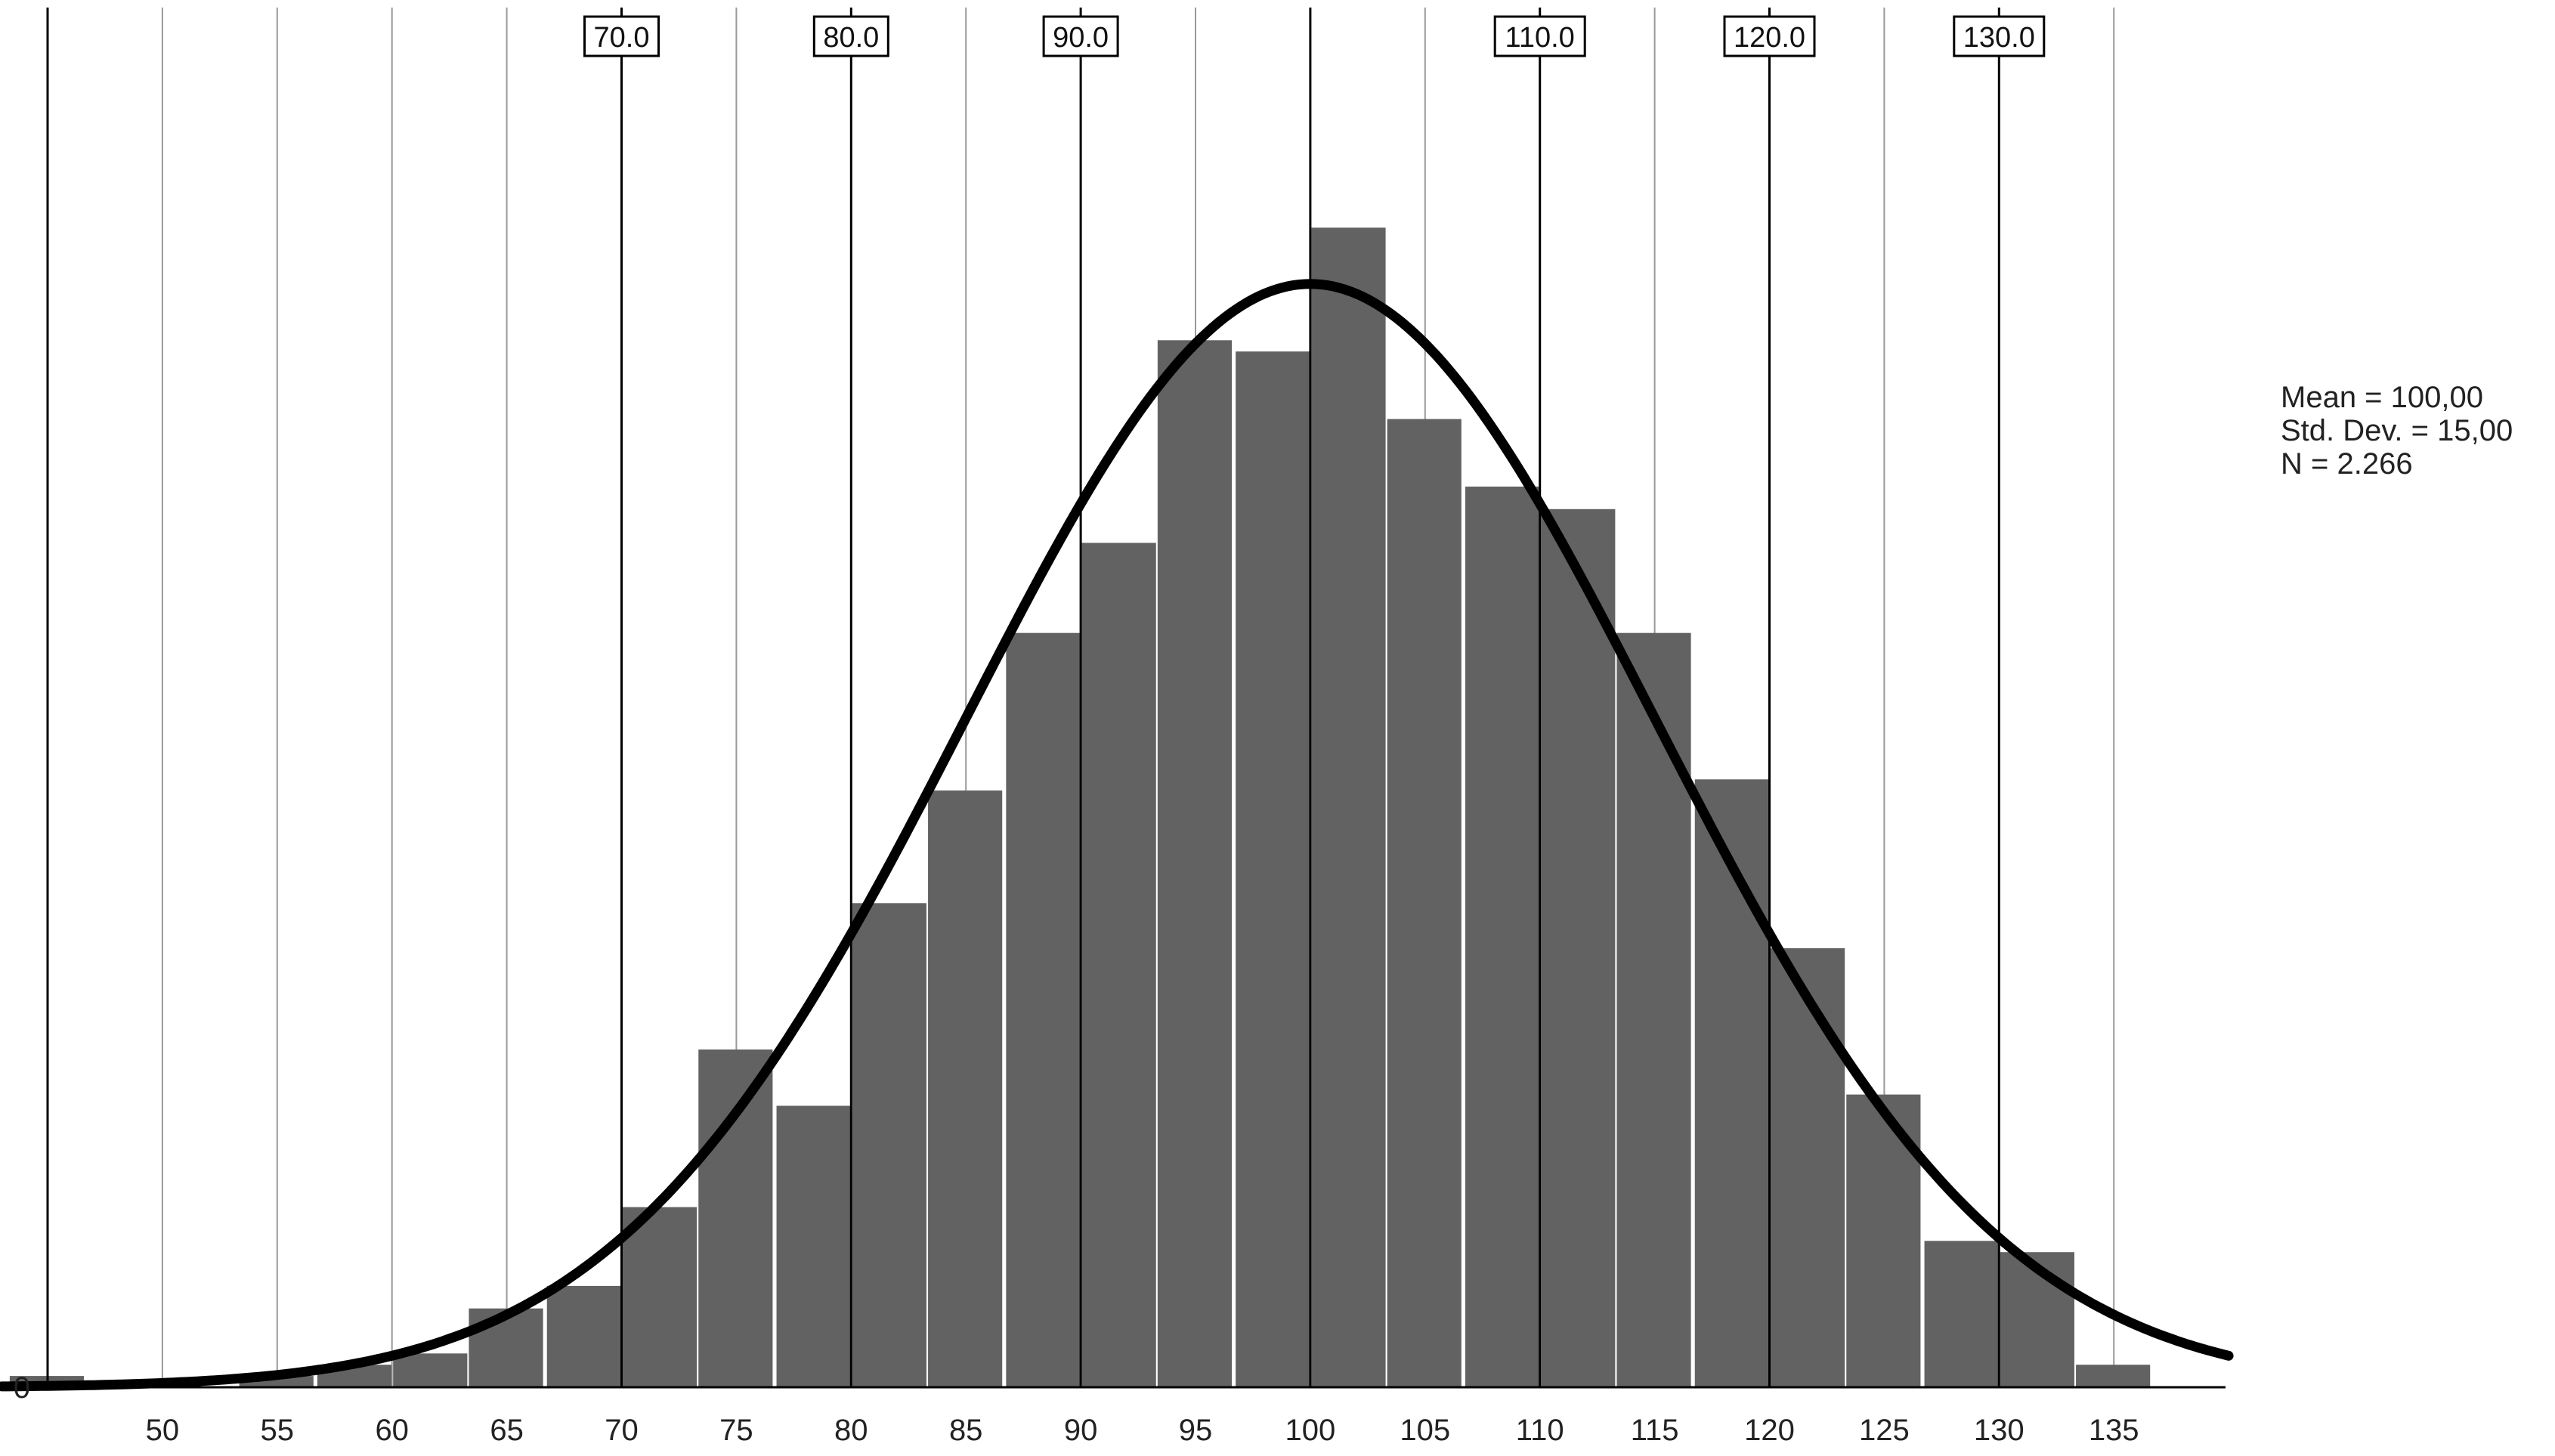 The height and width of the screenshot is (1456, 2555). Describe the element at coordinates (1769, 1430) in the screenshot. I see `x-tick-120: 120` at that location.